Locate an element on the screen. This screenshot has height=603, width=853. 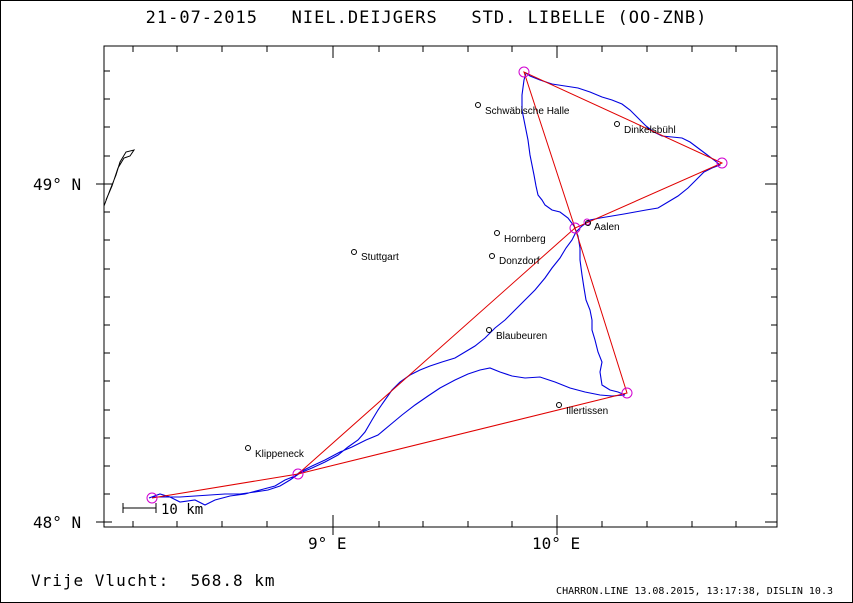
city-label-schwabische-halle: Schwäbische Halle is located at coordinates (527, 111).